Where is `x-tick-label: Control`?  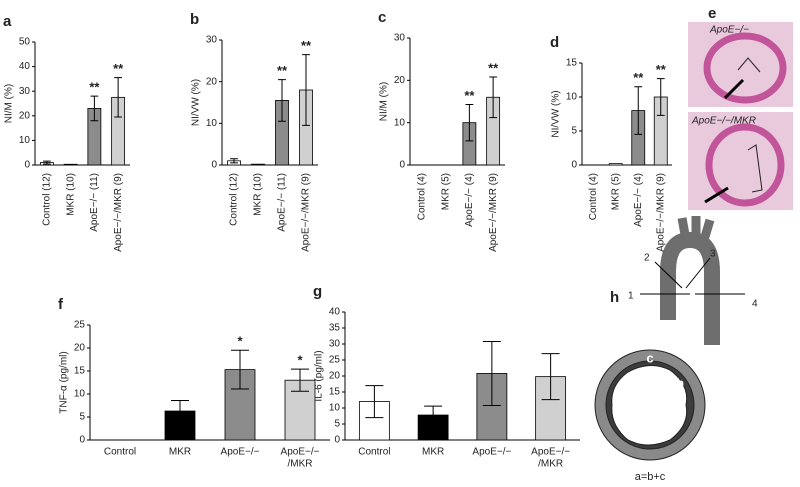 x-tick-label: Control is located at coordinates (374, 452).